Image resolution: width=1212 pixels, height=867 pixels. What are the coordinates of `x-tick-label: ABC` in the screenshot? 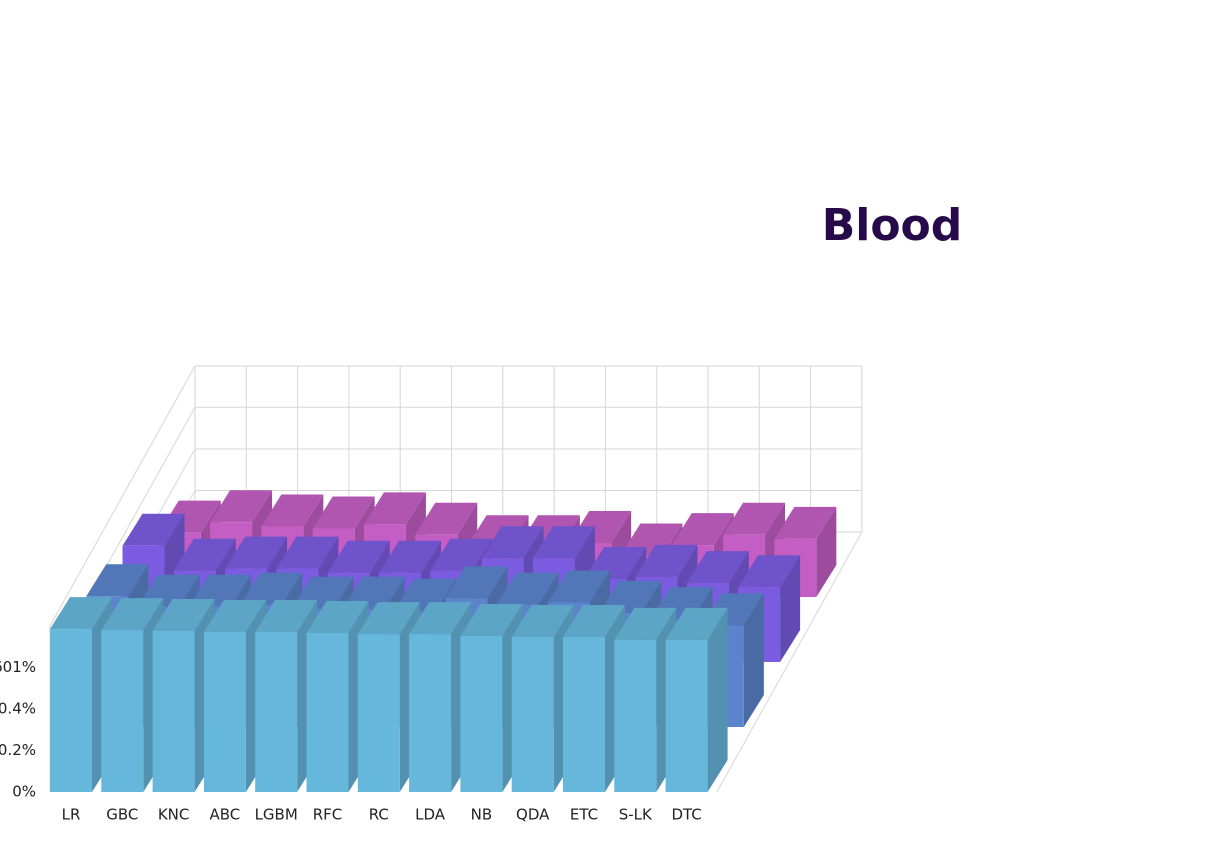 It's located at (225, 815).